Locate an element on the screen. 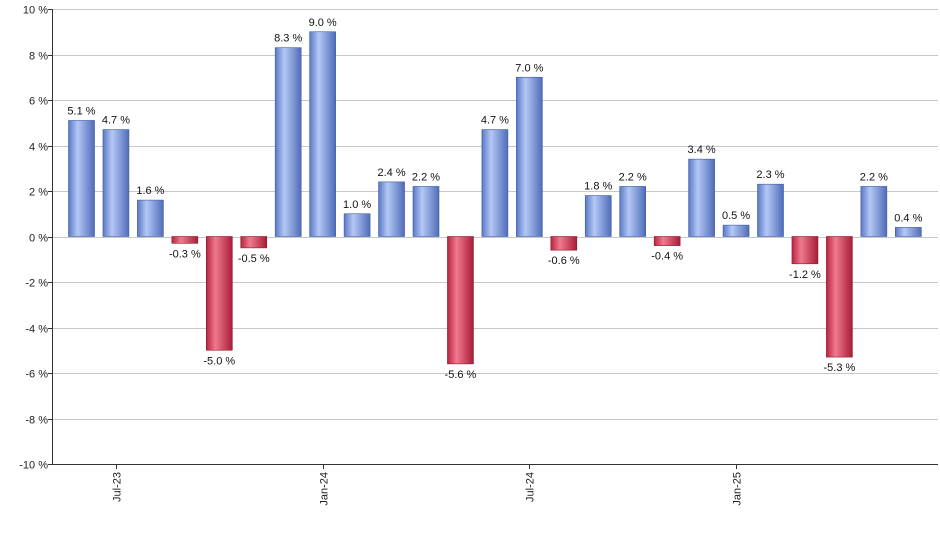  y-tick-label: -8 % is located at coordinates (36, 421).